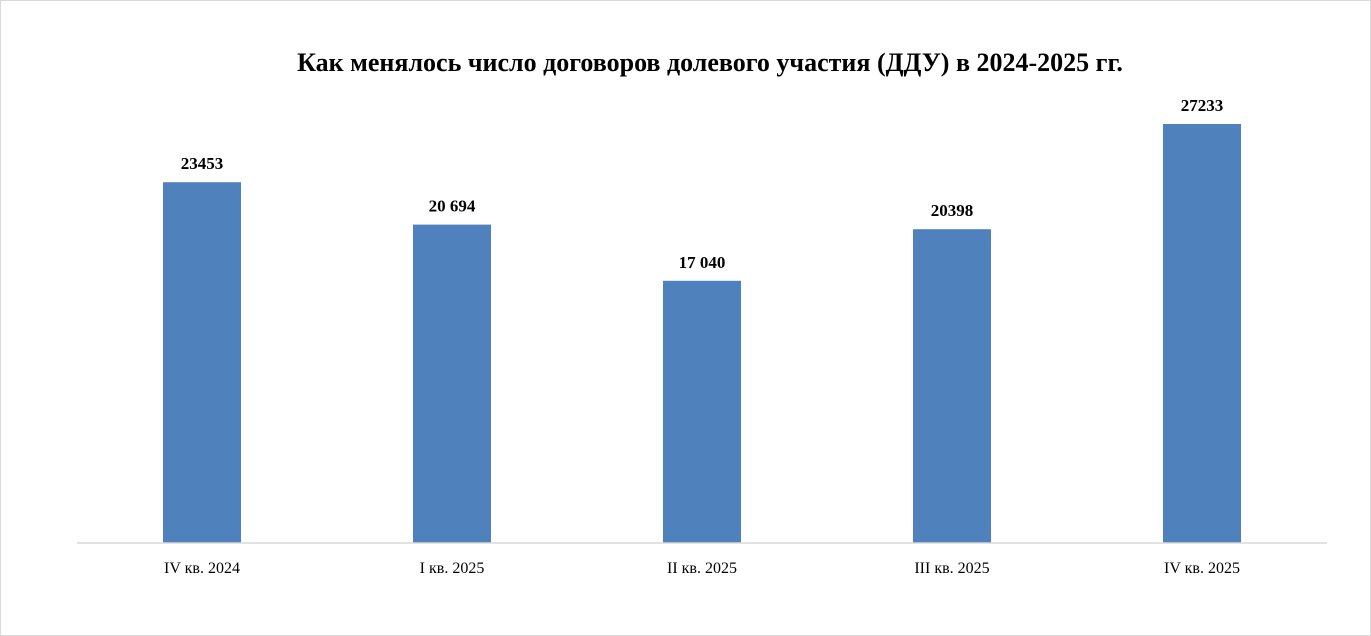  Describe the element at coordinates (202, 163) in the screenshot. I see `data-label-1: 23453` at that location.